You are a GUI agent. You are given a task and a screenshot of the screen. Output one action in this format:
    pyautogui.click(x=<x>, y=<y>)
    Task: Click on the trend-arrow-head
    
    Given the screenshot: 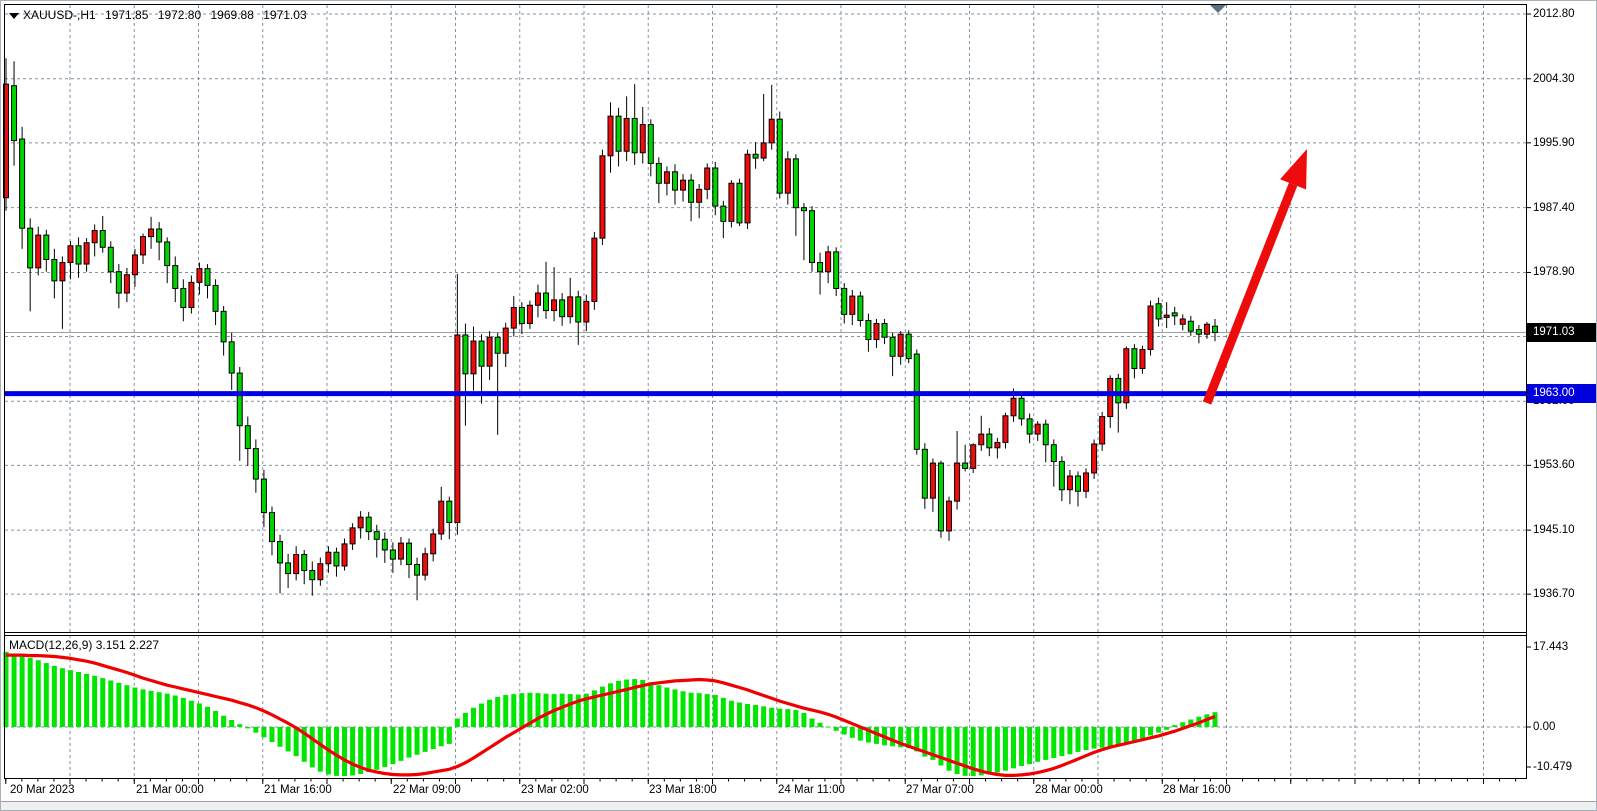 What is the action you would take?
    pyautogui.click(x=1293, y=169)
    